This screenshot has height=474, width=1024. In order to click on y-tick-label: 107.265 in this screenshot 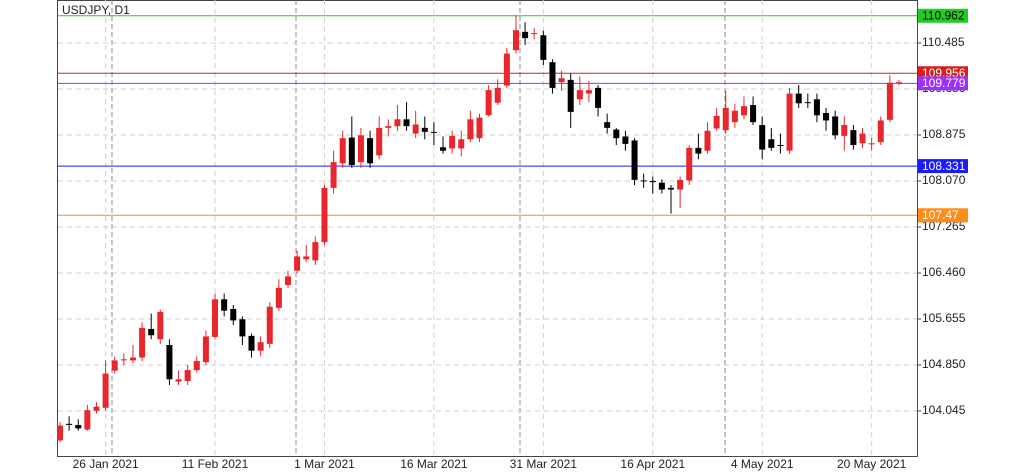, I will do `click(944, 226)`.